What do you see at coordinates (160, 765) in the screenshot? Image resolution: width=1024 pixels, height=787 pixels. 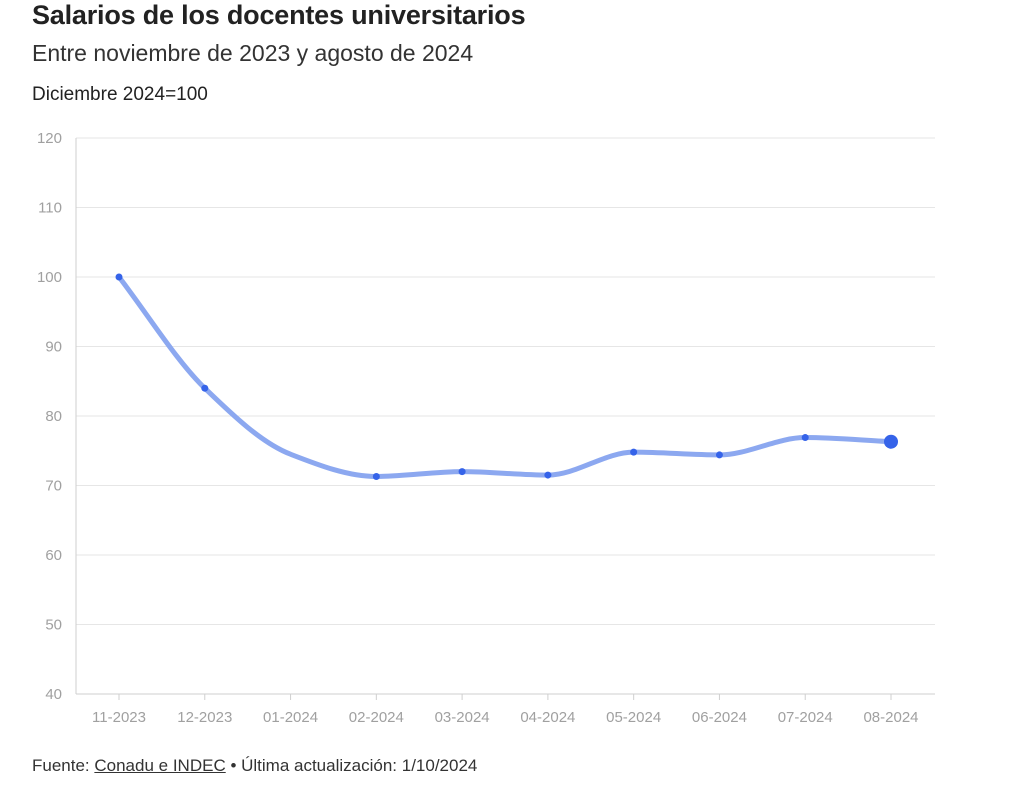 I see `source-link: Conadu e INDEC` at bounding box center [160, 765].